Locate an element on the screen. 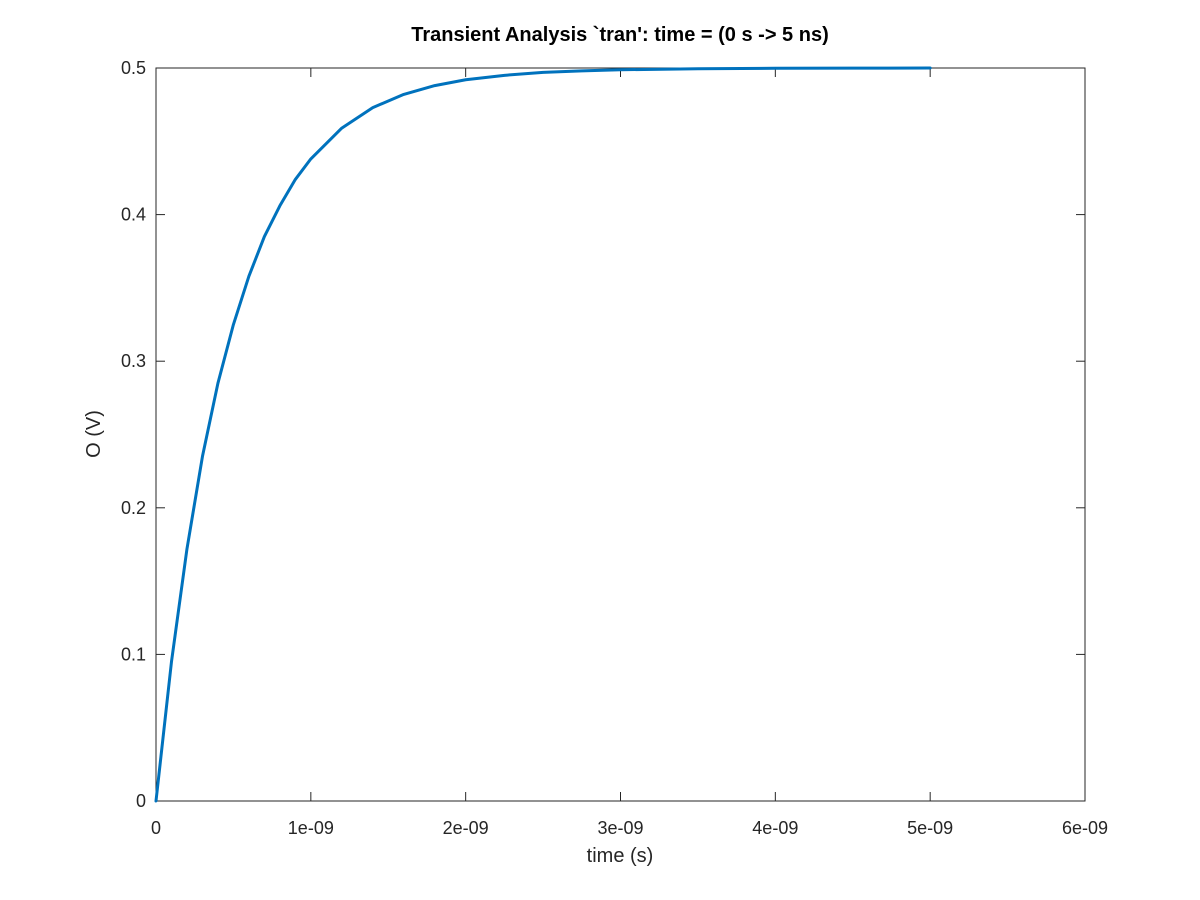  x-tick-label: 1e-09 is located at coordinates (311, 828).